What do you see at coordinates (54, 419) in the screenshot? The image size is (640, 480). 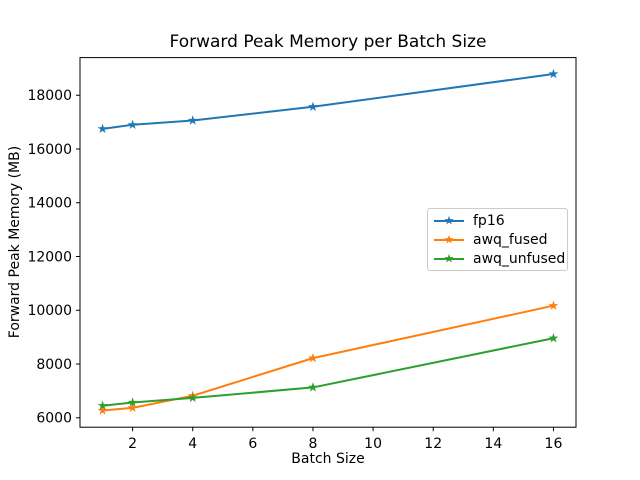 I see `y-tick-label: 6000` at bounding box center [54, 419].